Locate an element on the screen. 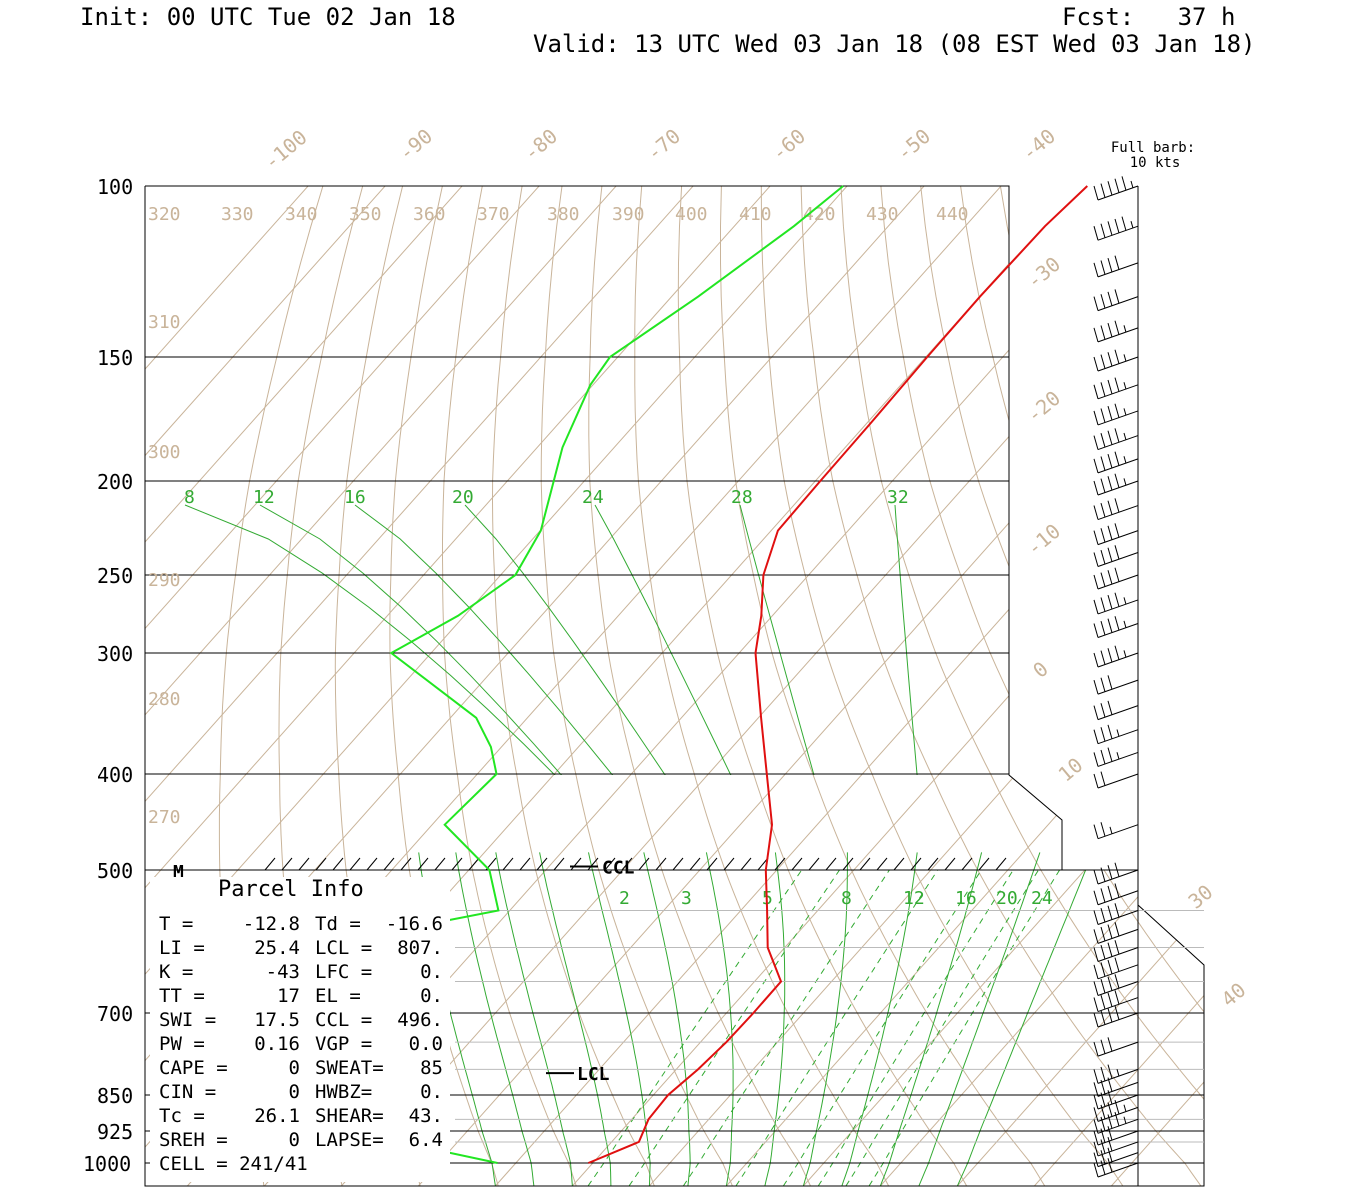 The height and width of the screenshot is (1200, 1350). isotherm-label: -50 is located at coordinates (913, 145).